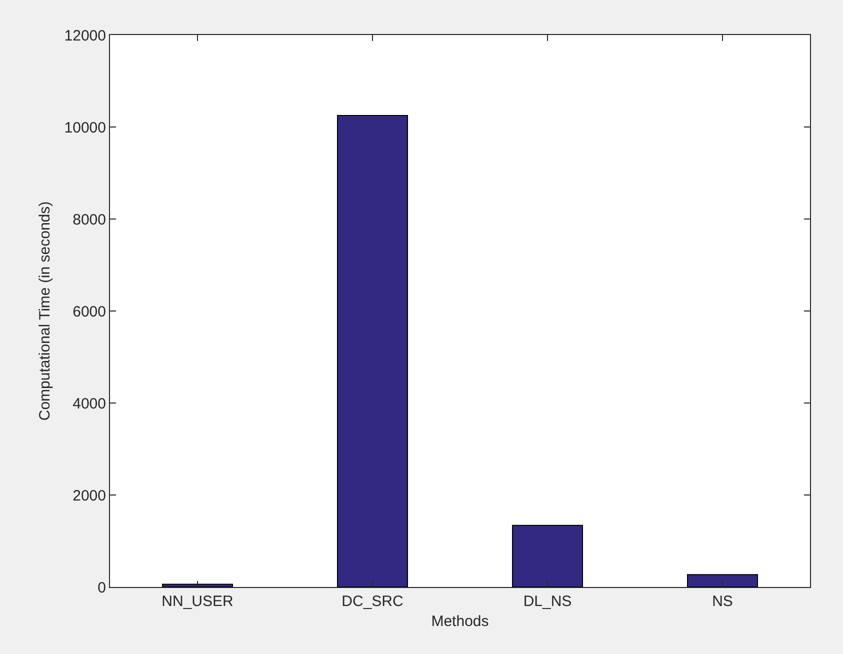  What do you see at coordinates (722, 601) in the screenshot?
I see `x-tick-label: NS` at bounding box center [722, 601].